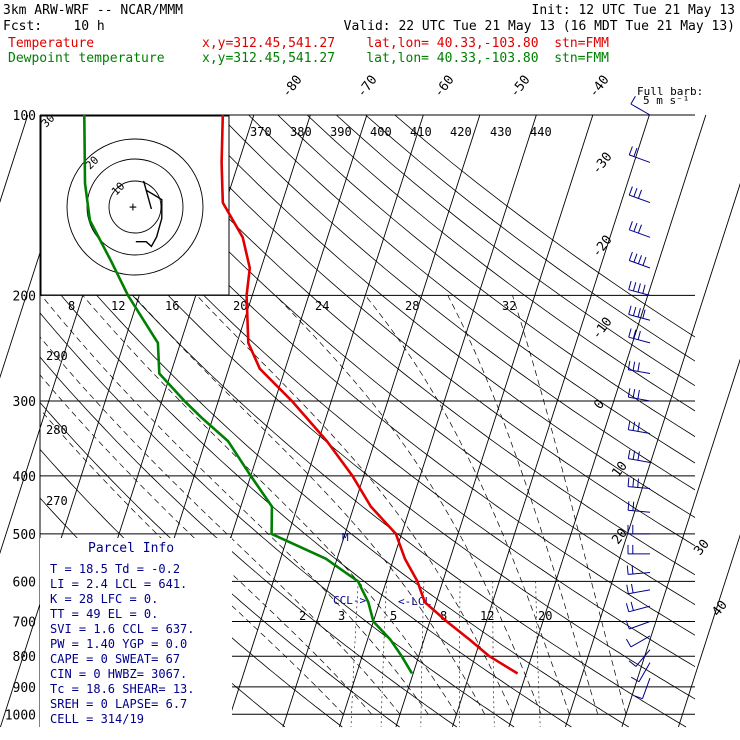 The width and height of the screenshot is (740, 740). Describe the element at coordinates (530, 238) in the screenshot. I see `dry-adiabat` at that location.